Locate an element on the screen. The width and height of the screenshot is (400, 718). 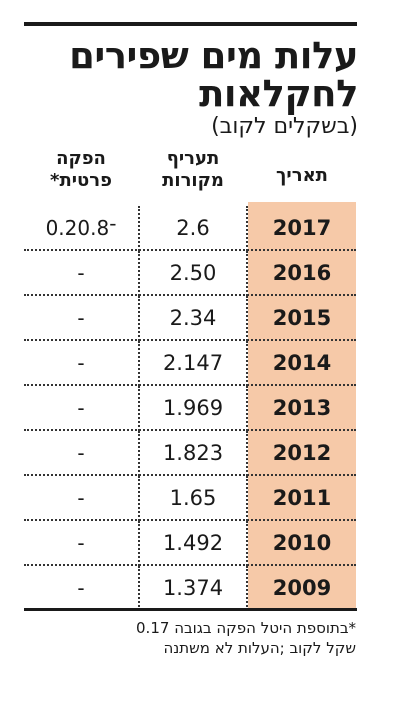
table-row: 2009 1.374 - is located at coordinates (190, 588).